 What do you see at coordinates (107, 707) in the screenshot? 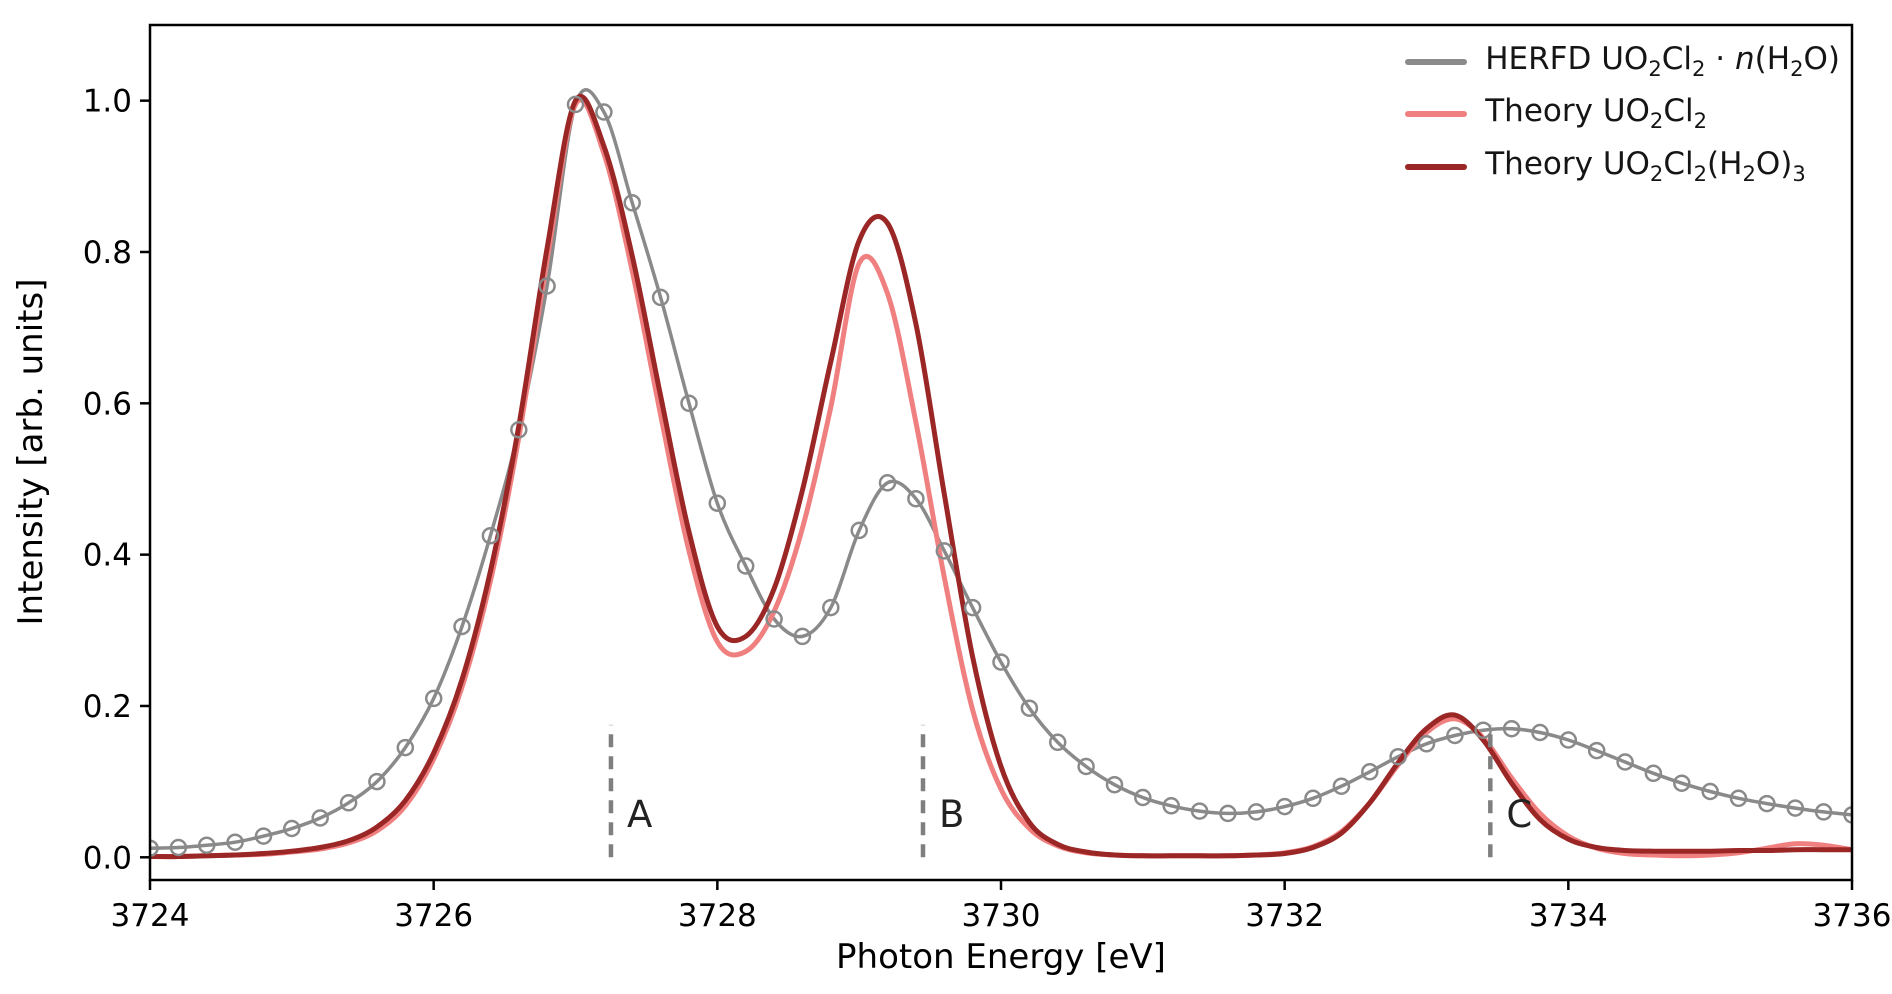
I see `y-tick-label: 0.2` at bounding box center [107, 707].